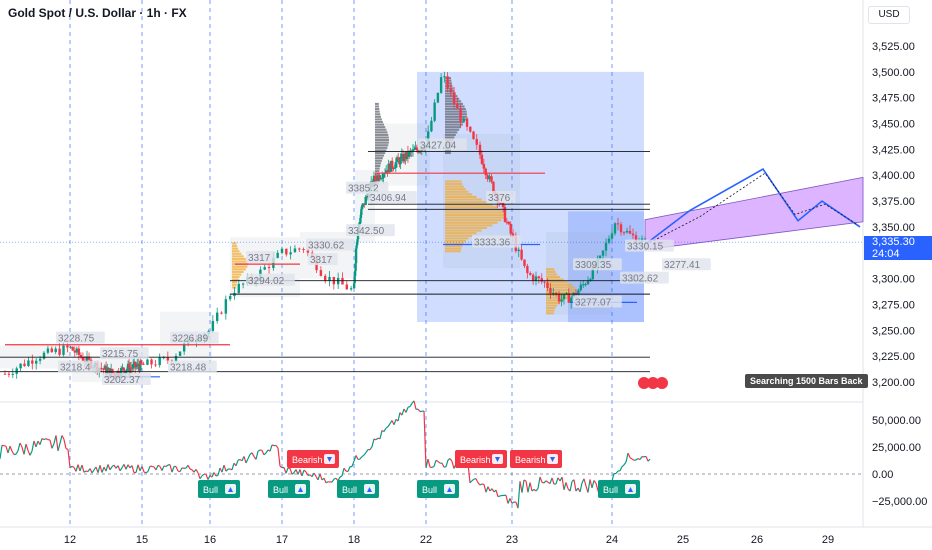  What do you see at coordinates (754, 213) in the screenshot?
I see `forecast-channel` at bounding box center [754, 213].